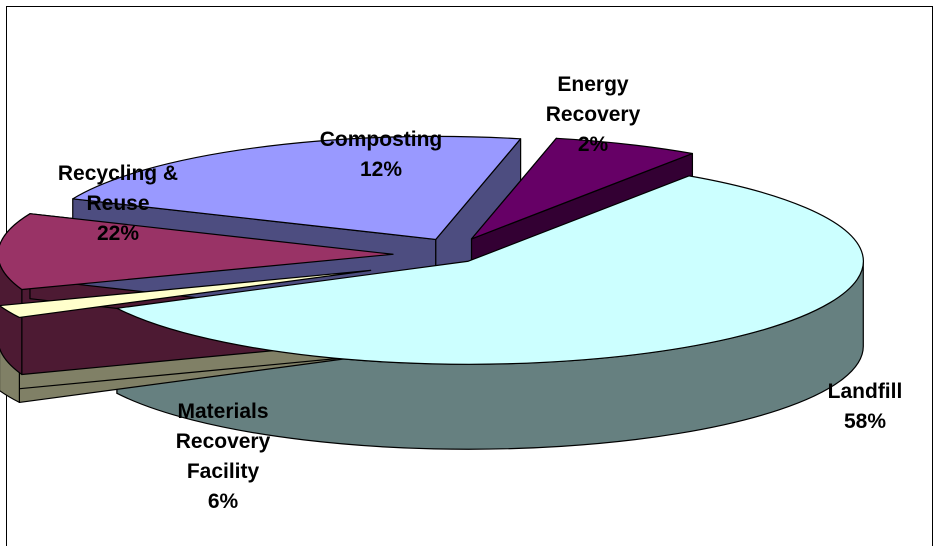  I want to click on slice-pct-materials-recovery-facility: 6%, so click(223, 501).